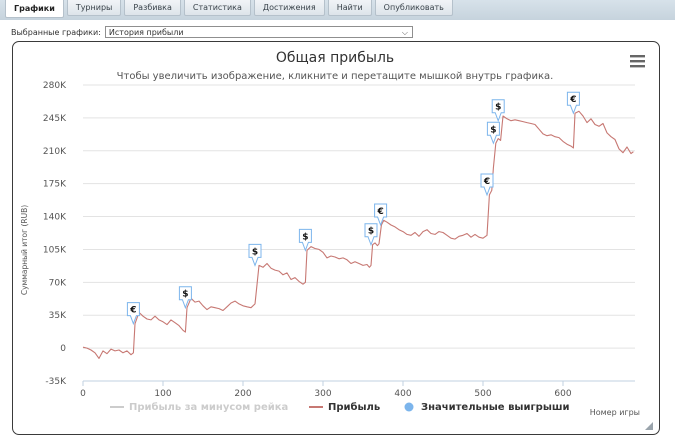  Describe the element at coordinates (258, 32) in the screenshot. I see `chart-select: История прибыли ⌵` at that location.